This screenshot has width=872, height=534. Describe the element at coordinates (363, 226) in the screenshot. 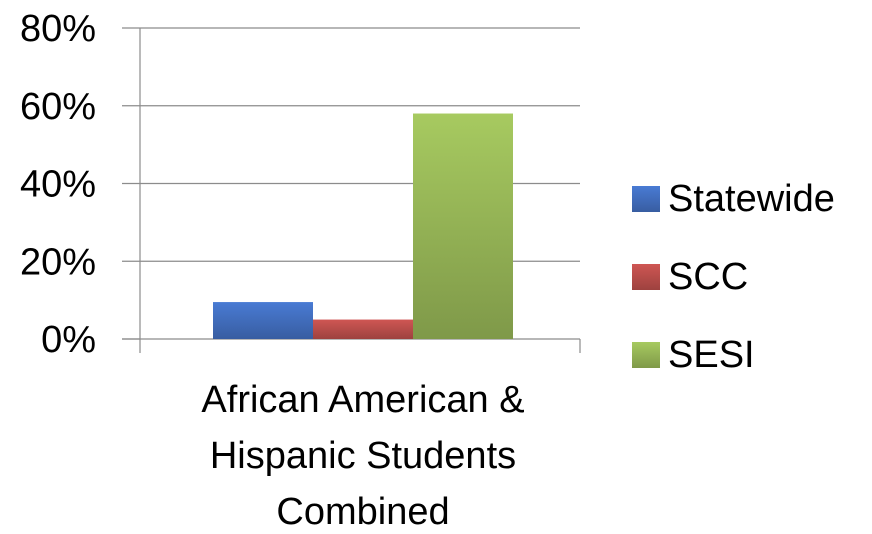

I see `bars` at that location.